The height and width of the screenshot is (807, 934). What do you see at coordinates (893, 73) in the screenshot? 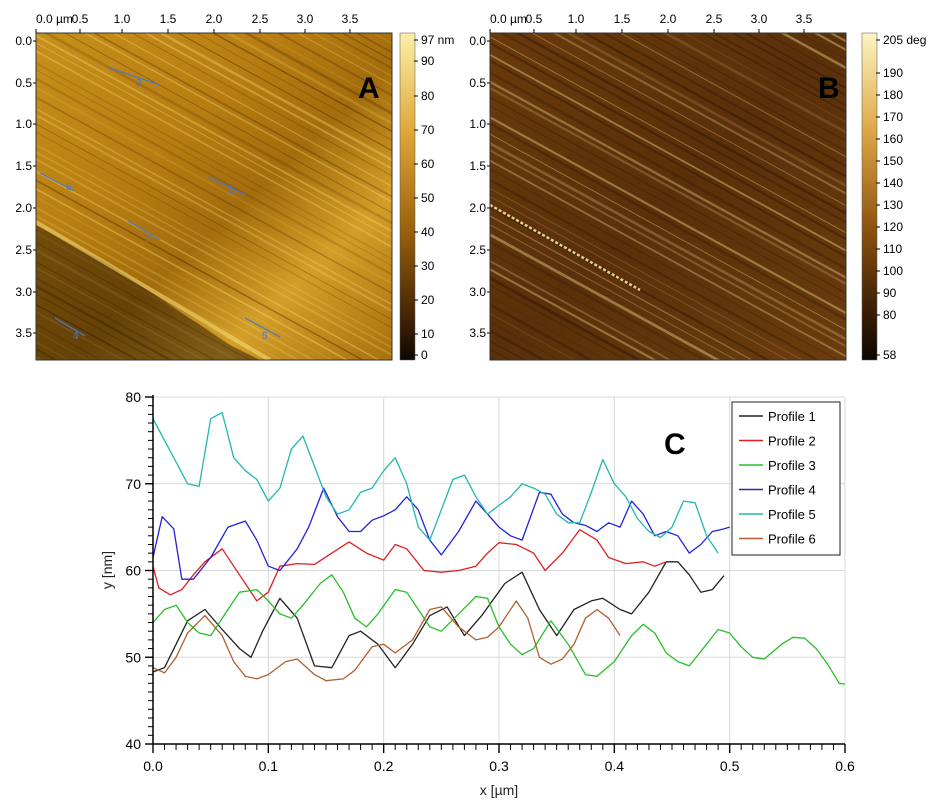
I see `colorbar-tick-label: 190` at bounding box center [893, 73].